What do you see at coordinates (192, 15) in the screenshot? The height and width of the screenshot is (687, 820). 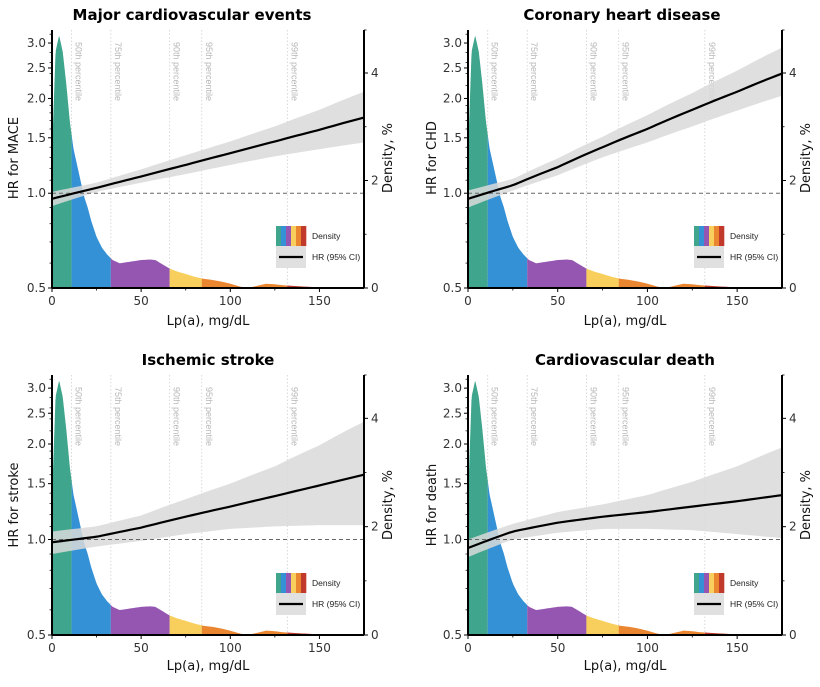 I see `chart-title: Major cardiovascular events` at bounding box center [192, 15].